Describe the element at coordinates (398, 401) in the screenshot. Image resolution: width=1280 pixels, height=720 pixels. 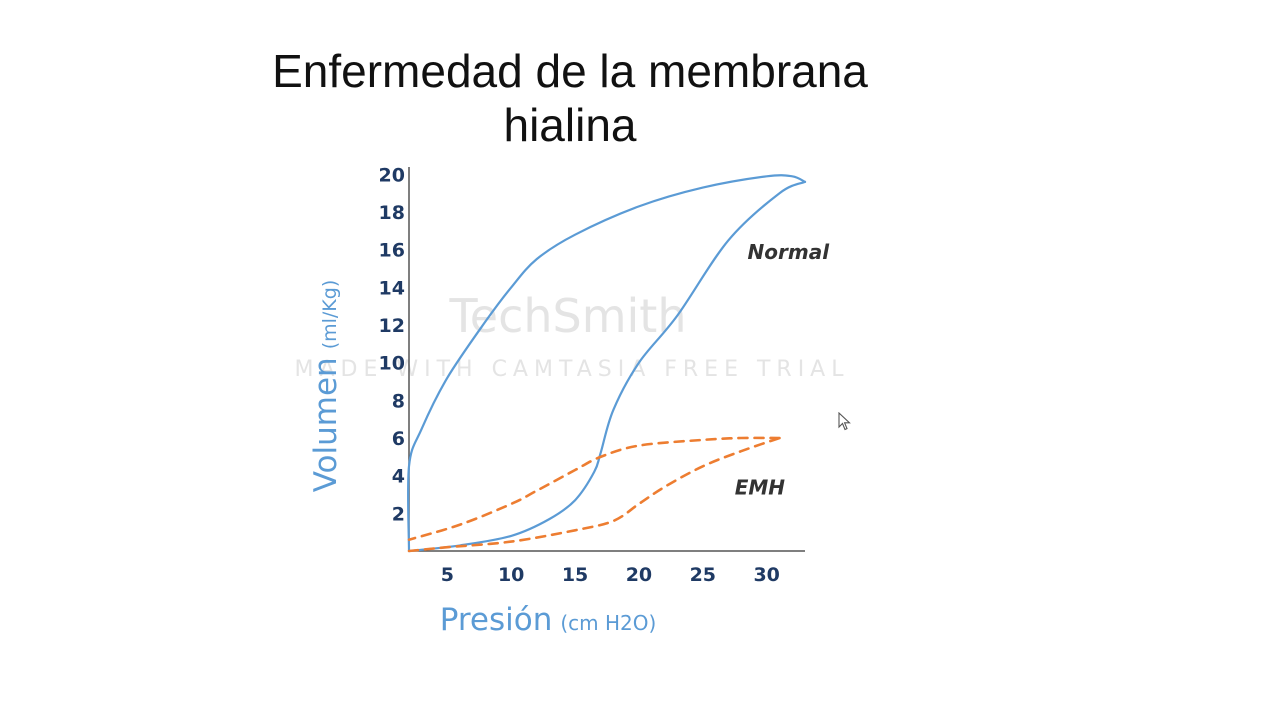
I see `y-tick-label: 8` at that location.